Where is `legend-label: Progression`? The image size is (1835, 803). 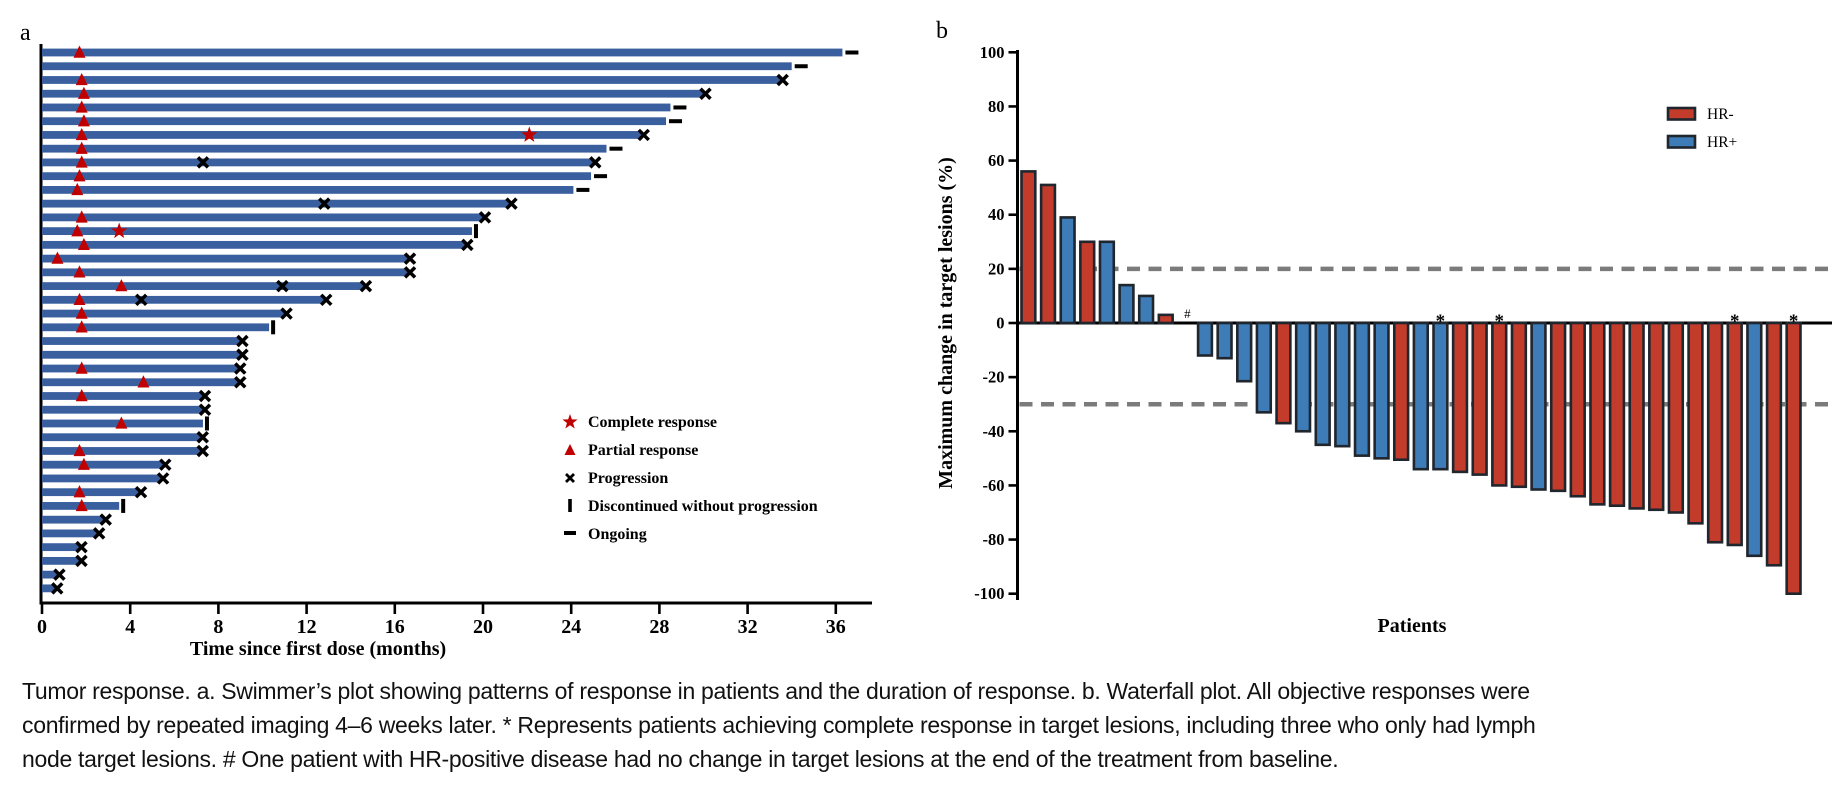
legend-label: Progression is located at coordinates (628, 478).